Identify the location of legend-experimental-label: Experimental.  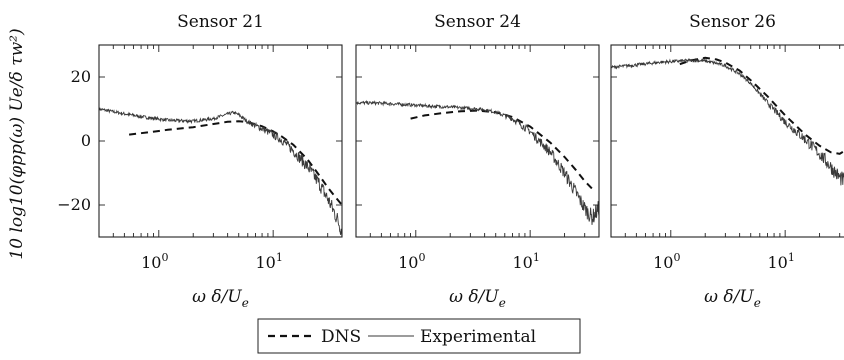
(478, 337).